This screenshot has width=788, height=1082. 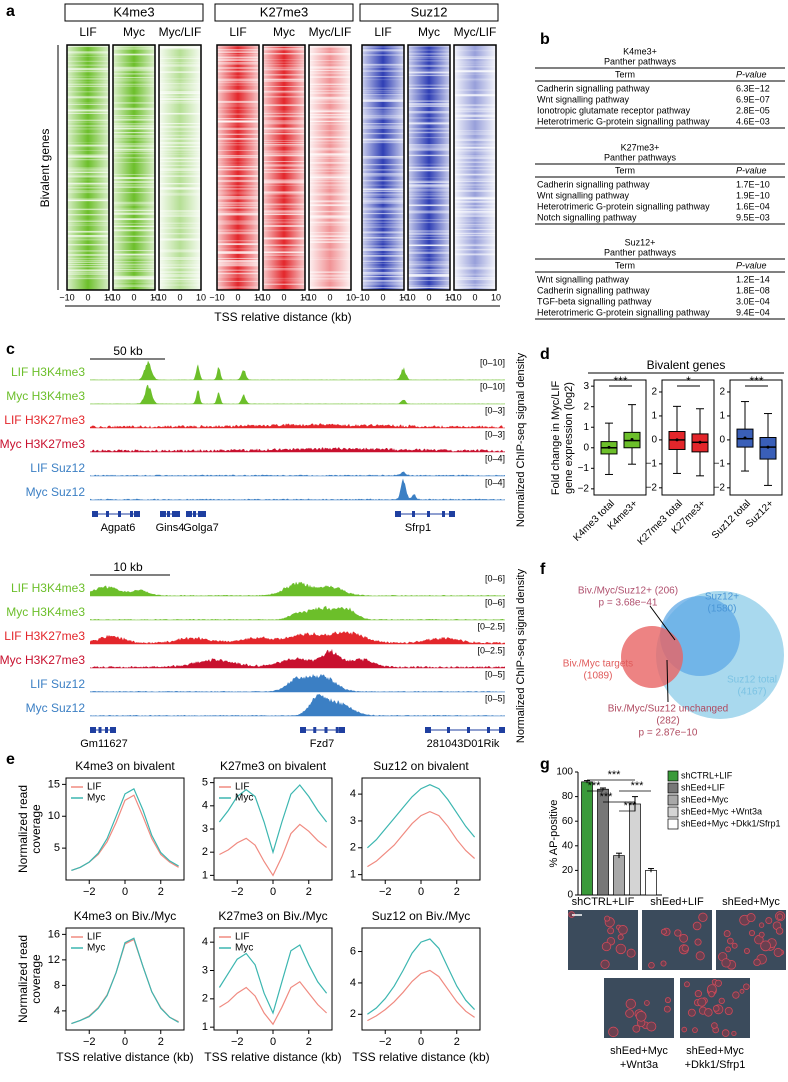 What do you see at coordinates (54, 816) in the screenshot?
I see `y-tick-label: 10` at bounding box center [54, 816].